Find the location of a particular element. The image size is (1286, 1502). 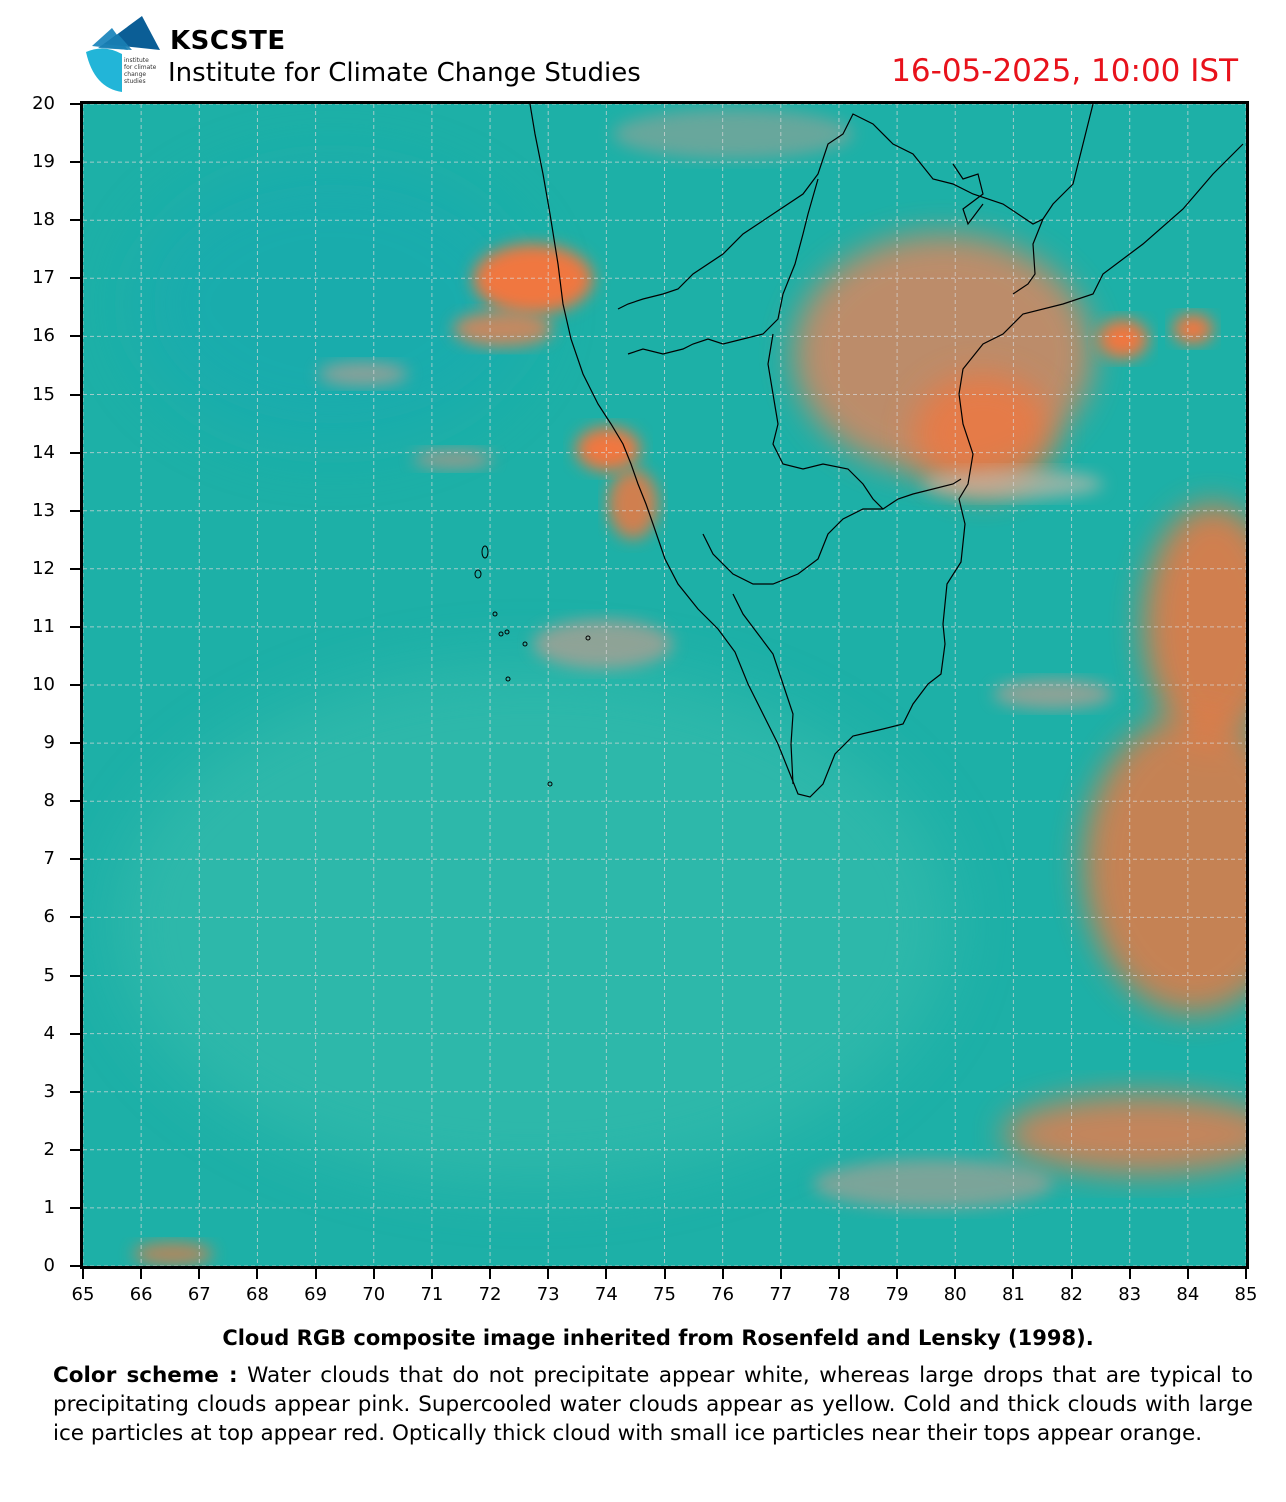

x-tick-label: 67 is located at coordinates (199, 1294).